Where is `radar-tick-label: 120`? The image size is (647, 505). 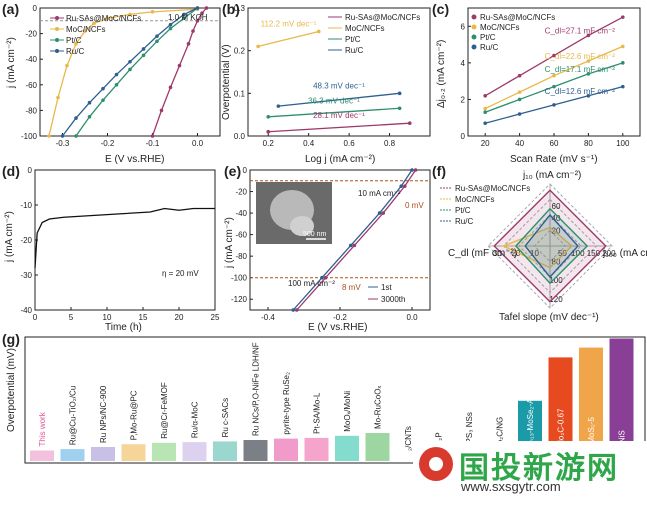 radar-tick-label: 120 is located at coordinates (556, 299).